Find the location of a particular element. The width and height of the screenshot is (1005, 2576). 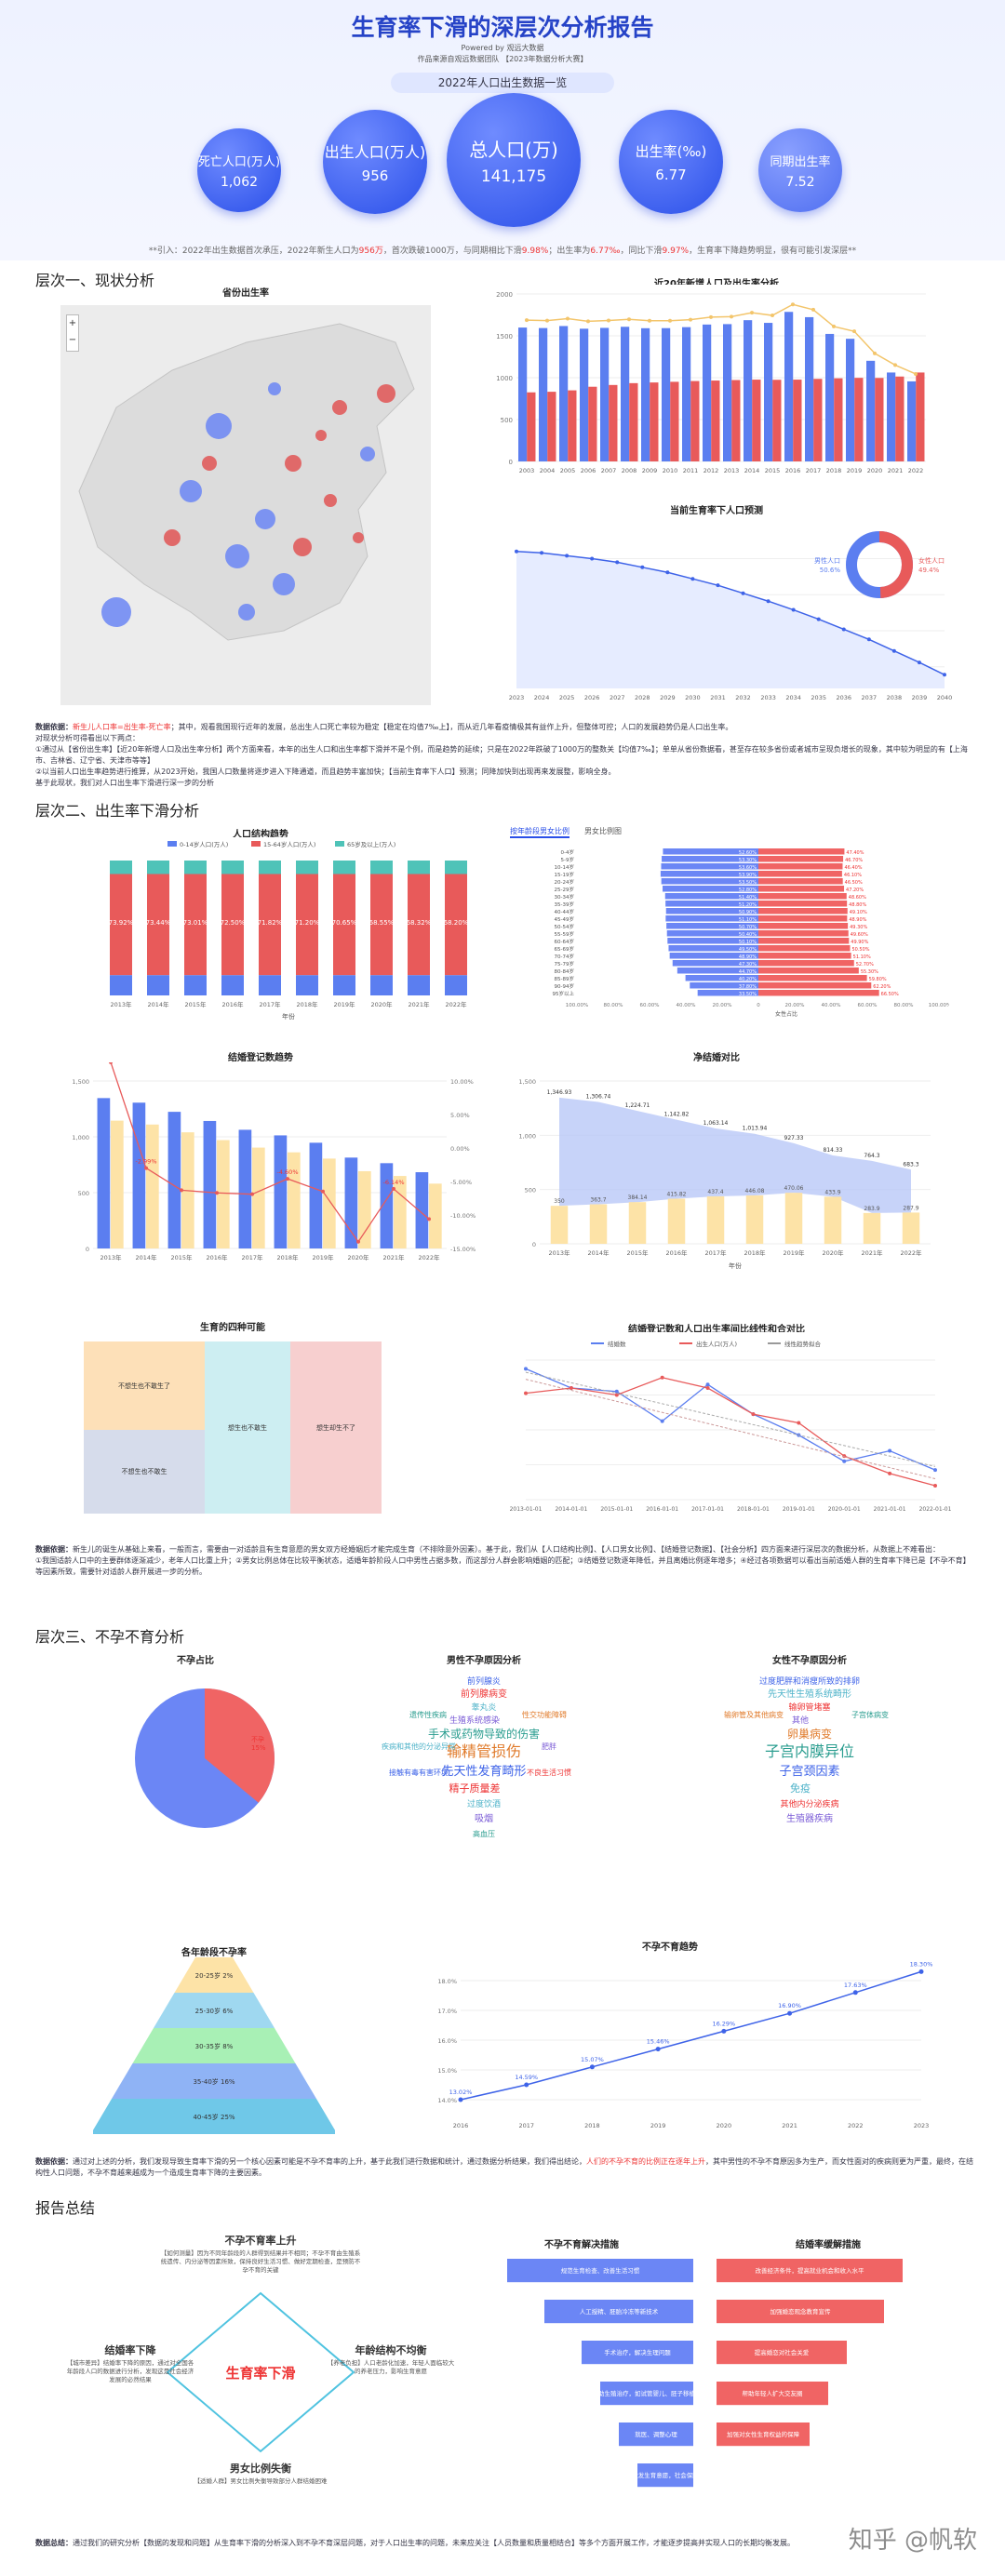

t3c: 人们的不孕不育的比例正在逐年上升 is located at coordinates (645, 2161).